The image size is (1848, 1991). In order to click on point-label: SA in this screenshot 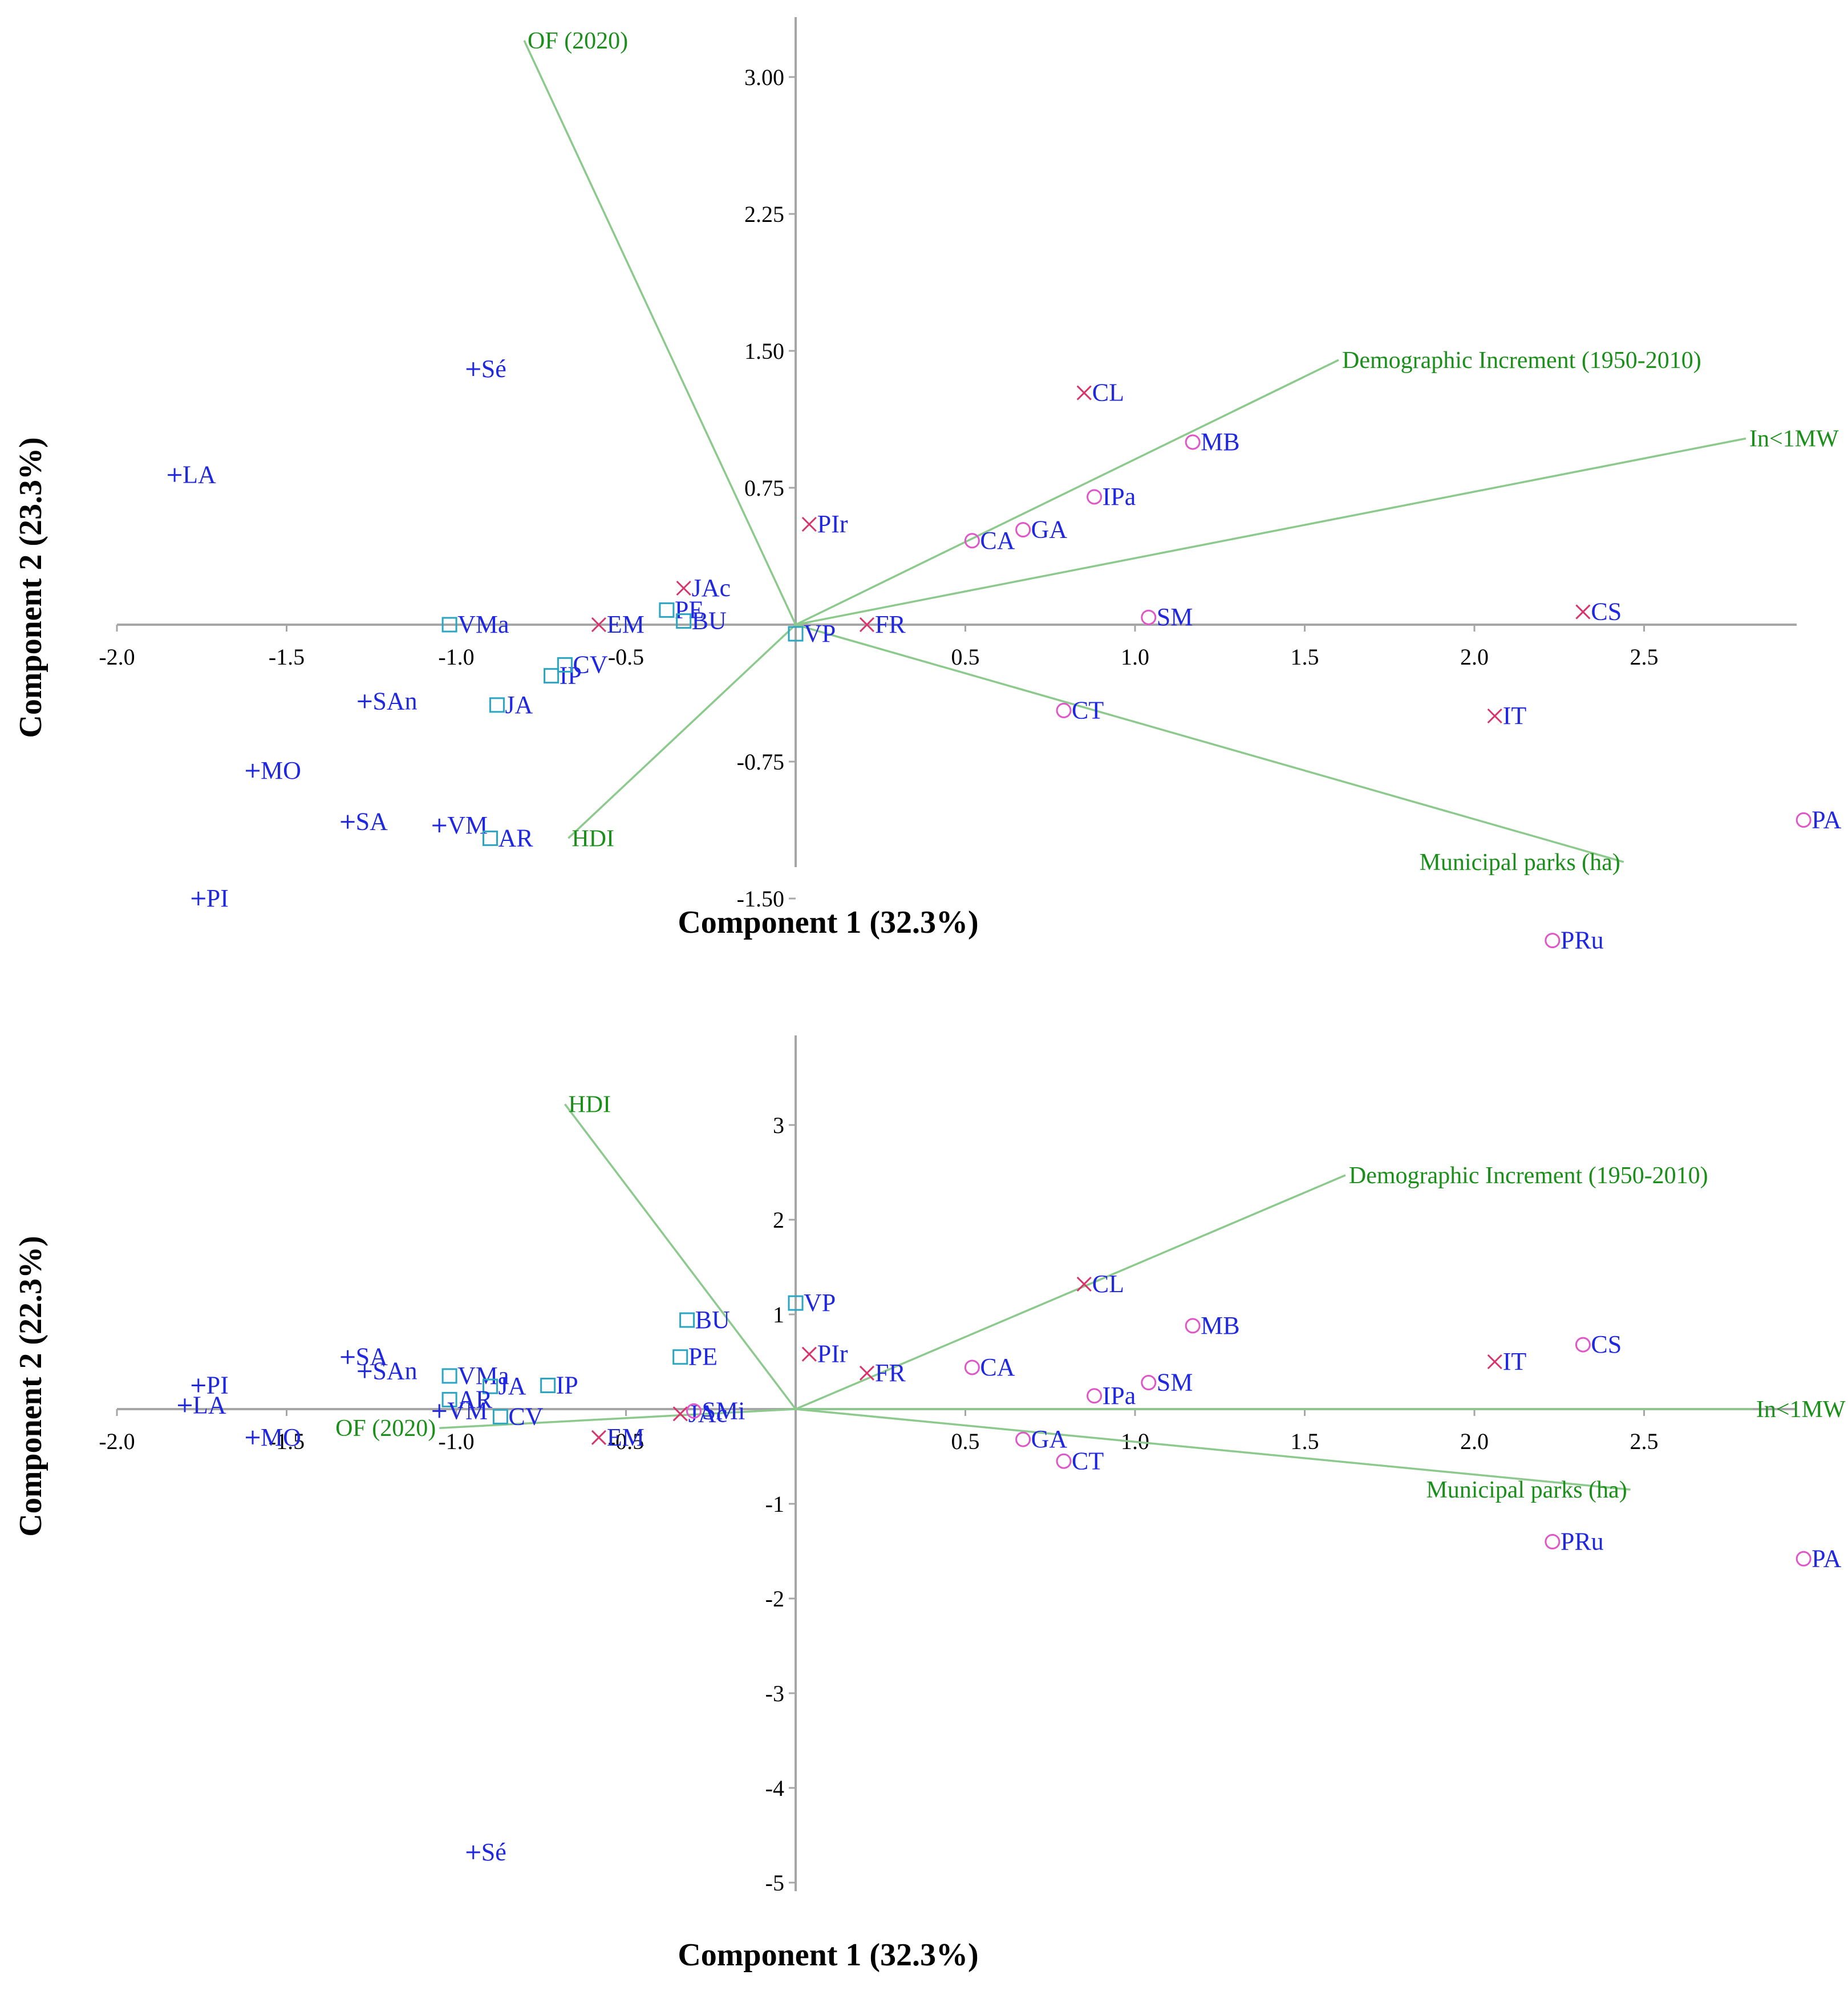, I will do `click(372, 1357)`.